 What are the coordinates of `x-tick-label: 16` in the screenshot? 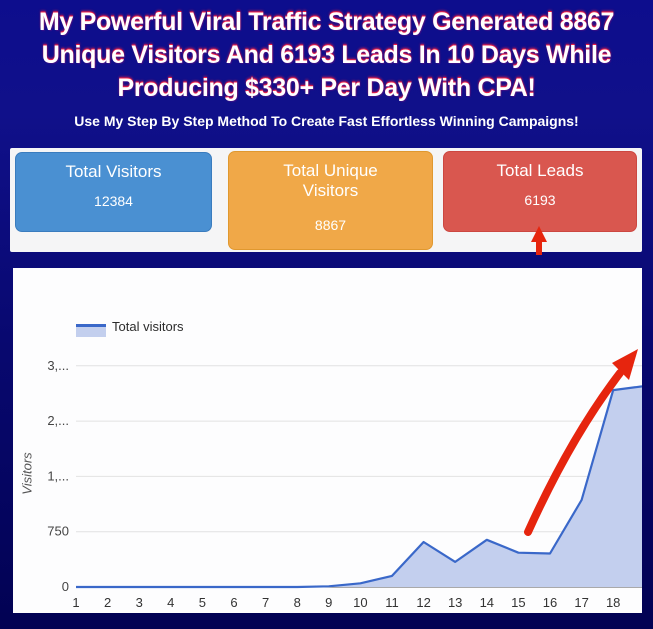 It's located at (550, 602).